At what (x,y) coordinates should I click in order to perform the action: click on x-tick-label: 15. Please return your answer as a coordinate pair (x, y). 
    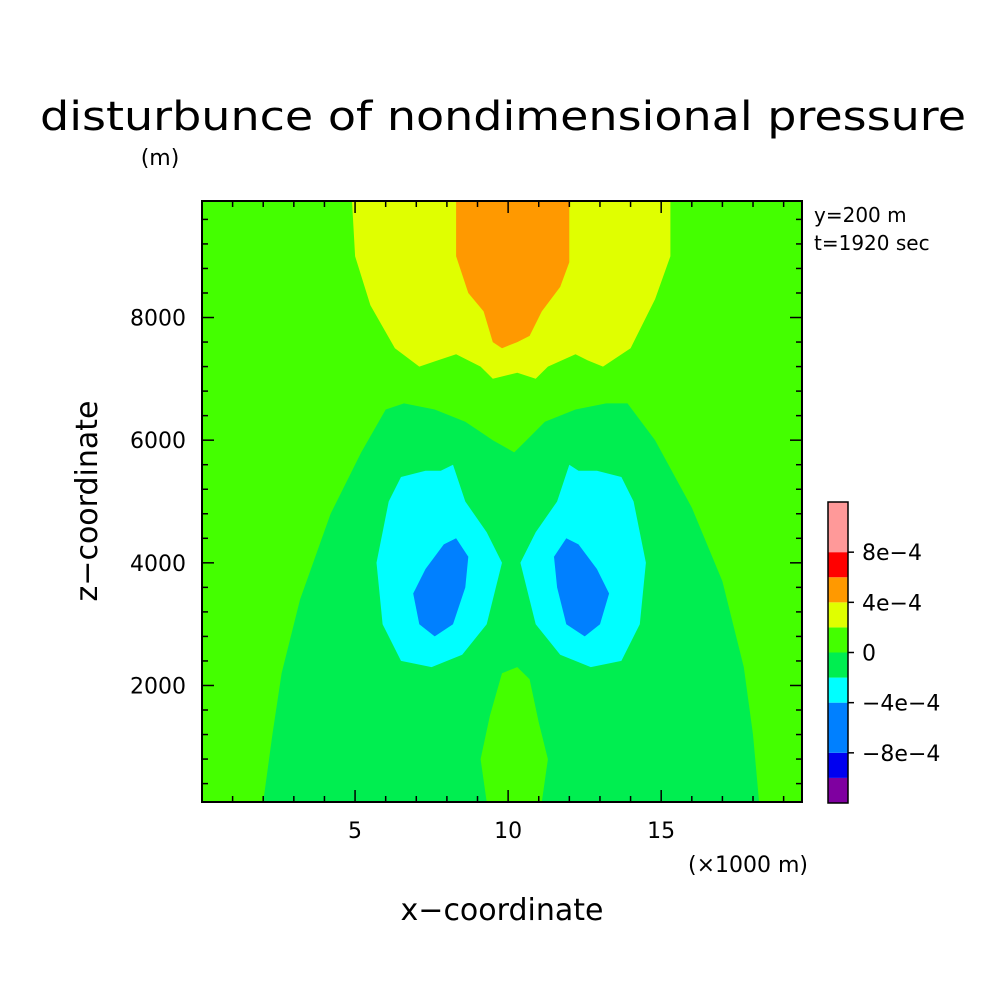
    Looking at the image, I should click on (661, 831).